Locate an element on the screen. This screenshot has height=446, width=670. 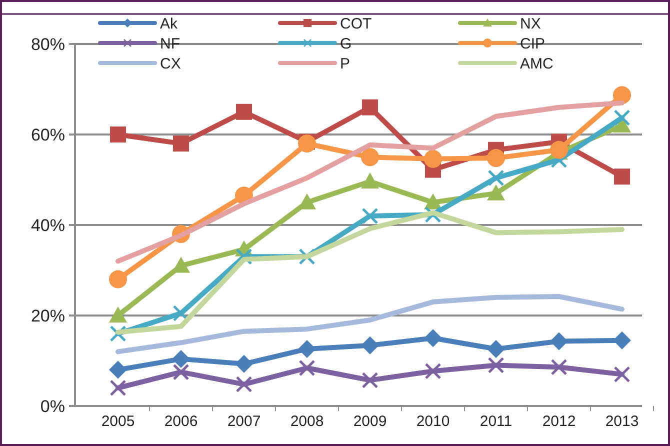
y-tick-label: 20% is located at coordinates (47, 316).